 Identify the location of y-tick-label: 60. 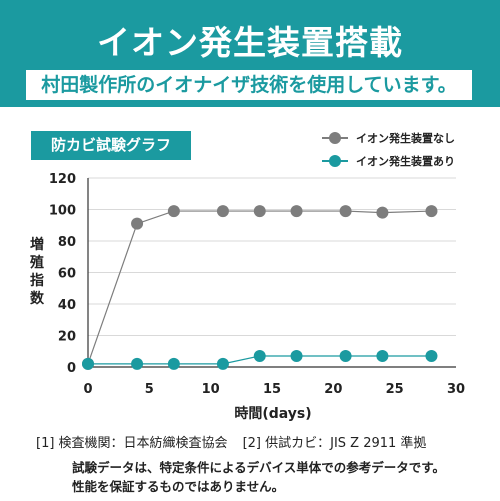
(67, 274).